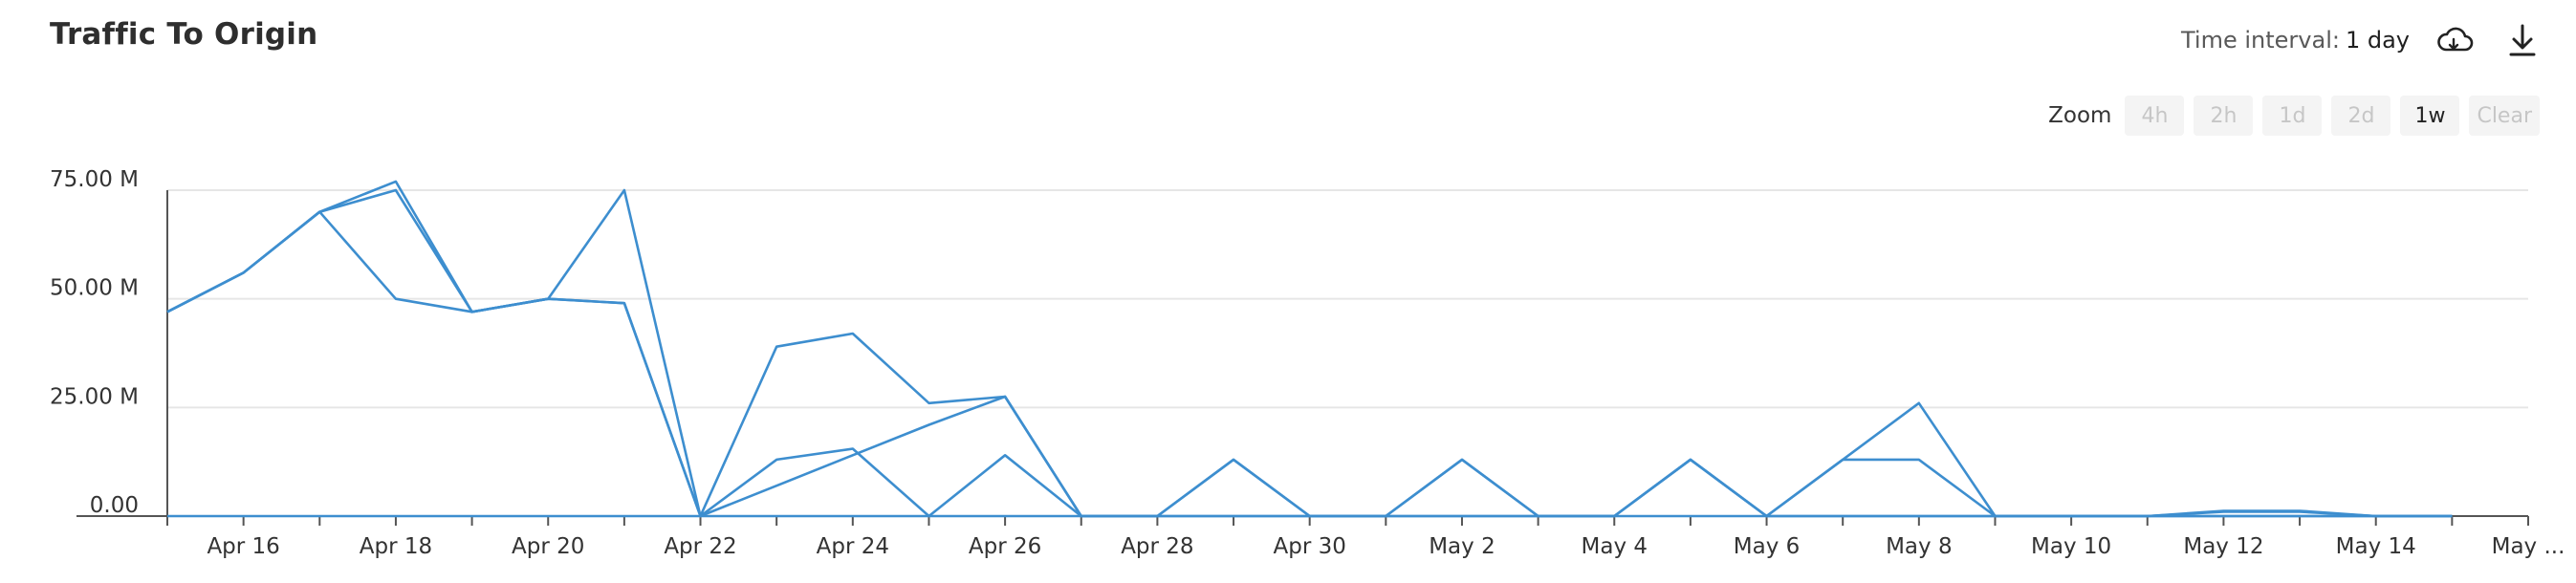 Image resolution: width=2576 pixels, height=583 pixels. I want to click on download-icon, so click(2522, 40).